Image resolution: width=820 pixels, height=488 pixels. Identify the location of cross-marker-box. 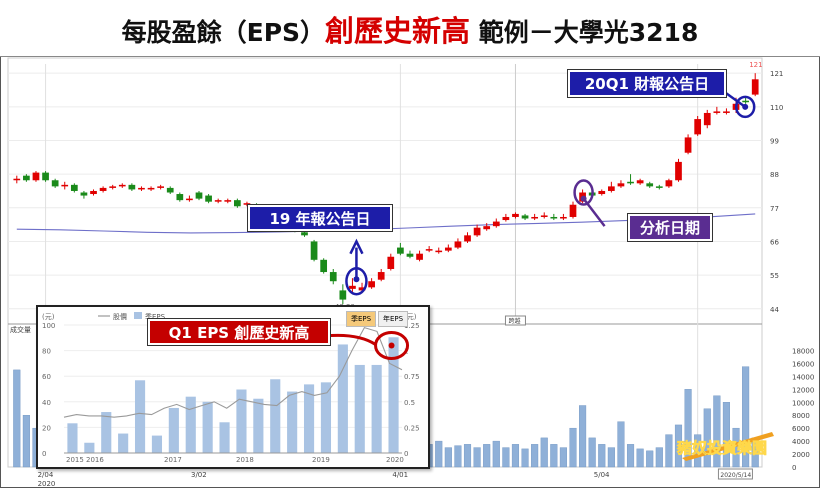
(515, 320).